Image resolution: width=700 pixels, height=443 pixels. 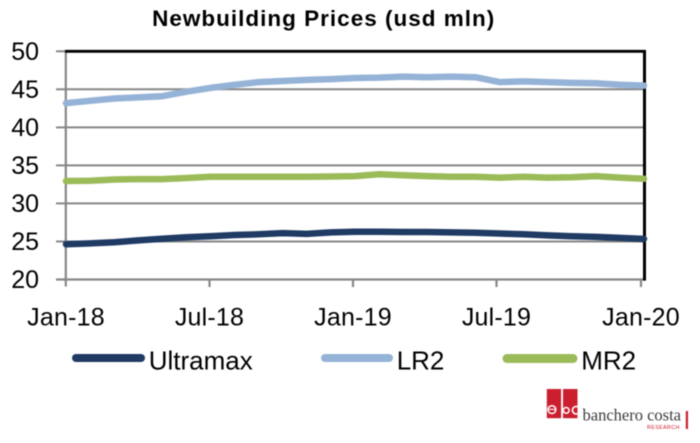 I want to click on svg-text: Jan-19, so click(x=353, y=318).